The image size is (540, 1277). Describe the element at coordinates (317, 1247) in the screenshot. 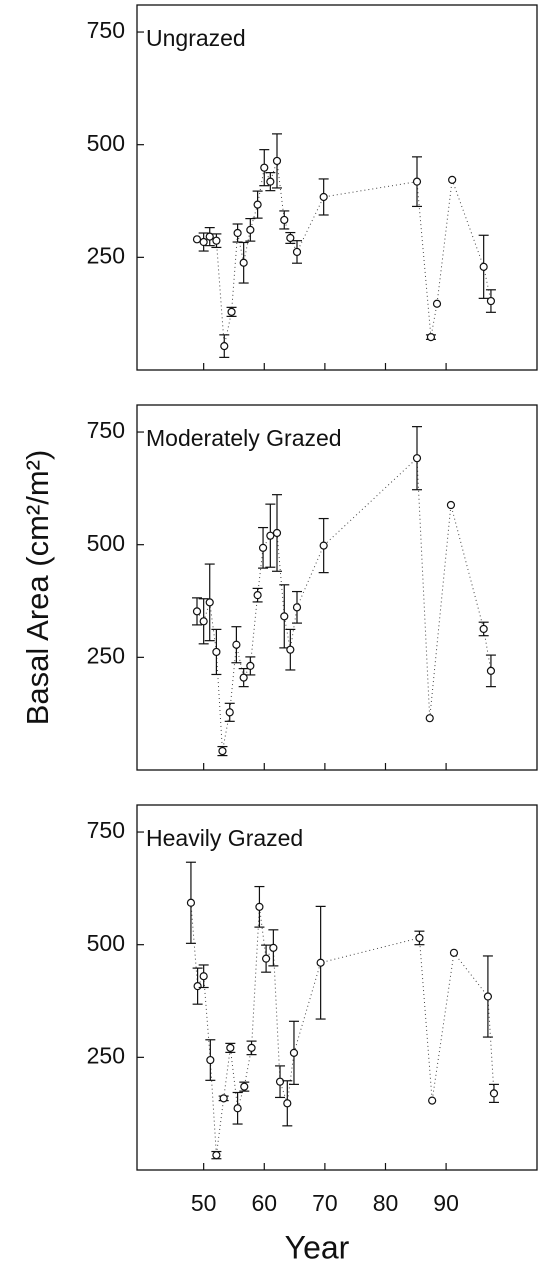

I see `x-axis-label: Year` at that location.